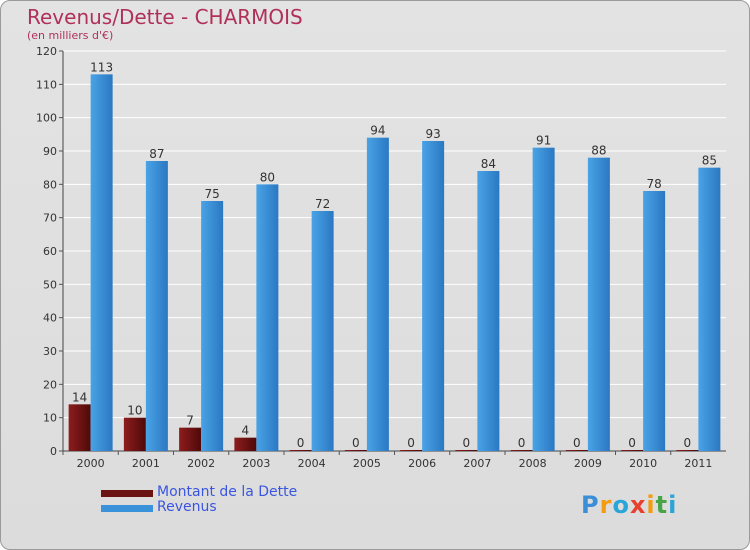  What do you see at coordinates (70, 35) in the screenshot?
I see `chart-subtitle: (en milliers d'€)` at bounding box center [70, 35].